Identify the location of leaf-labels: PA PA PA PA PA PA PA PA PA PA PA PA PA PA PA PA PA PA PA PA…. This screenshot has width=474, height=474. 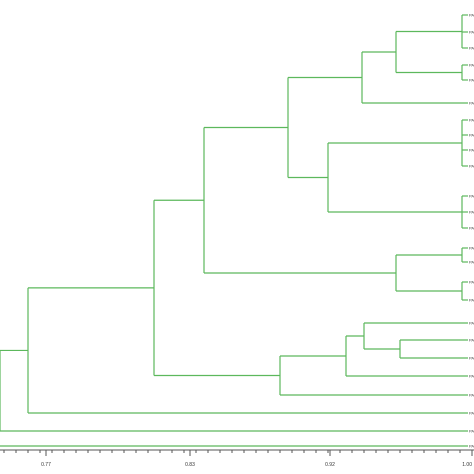
(471, 231).